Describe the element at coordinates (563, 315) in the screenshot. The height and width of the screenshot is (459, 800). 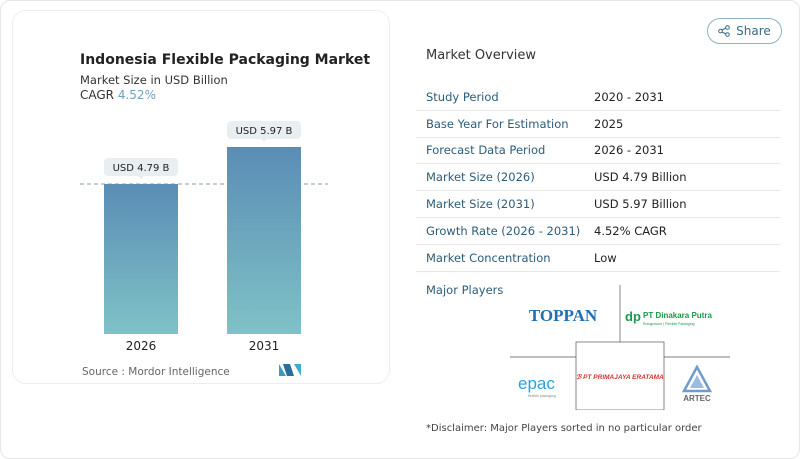
I see `toppan-logo: TOPPAN` at that location.